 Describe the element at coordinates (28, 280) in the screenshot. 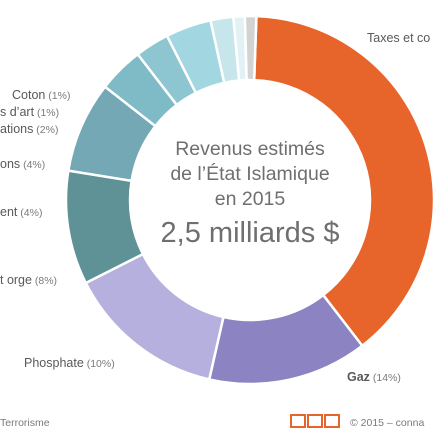

I see `slice-label-4: t orge (8%)` at that location.